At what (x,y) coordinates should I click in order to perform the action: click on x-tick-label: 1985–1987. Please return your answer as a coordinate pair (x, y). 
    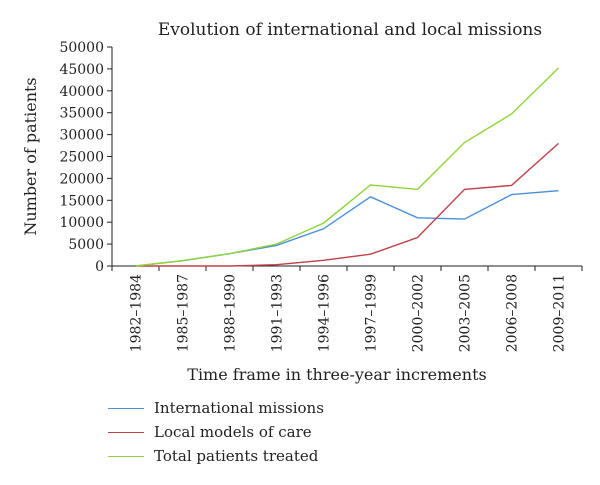
    Looking at the image, I should click on (184, 313).